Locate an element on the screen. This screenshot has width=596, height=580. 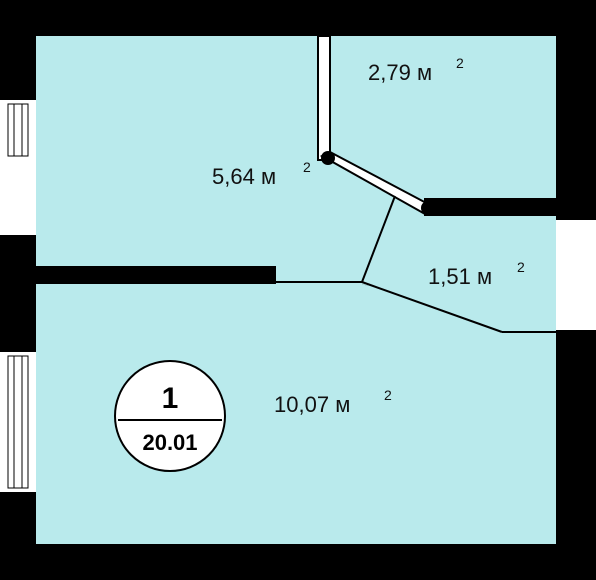
area-label-main: 10,07 м 2 is located at coordinates (333, 402).